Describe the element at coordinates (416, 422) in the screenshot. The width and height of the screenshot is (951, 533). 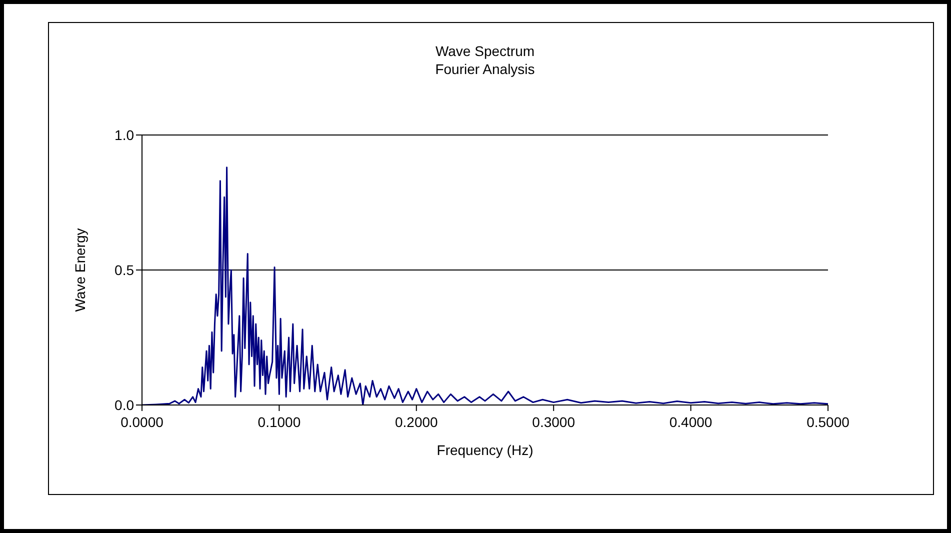
I see `x-tick-label: 0.2000` at that location.